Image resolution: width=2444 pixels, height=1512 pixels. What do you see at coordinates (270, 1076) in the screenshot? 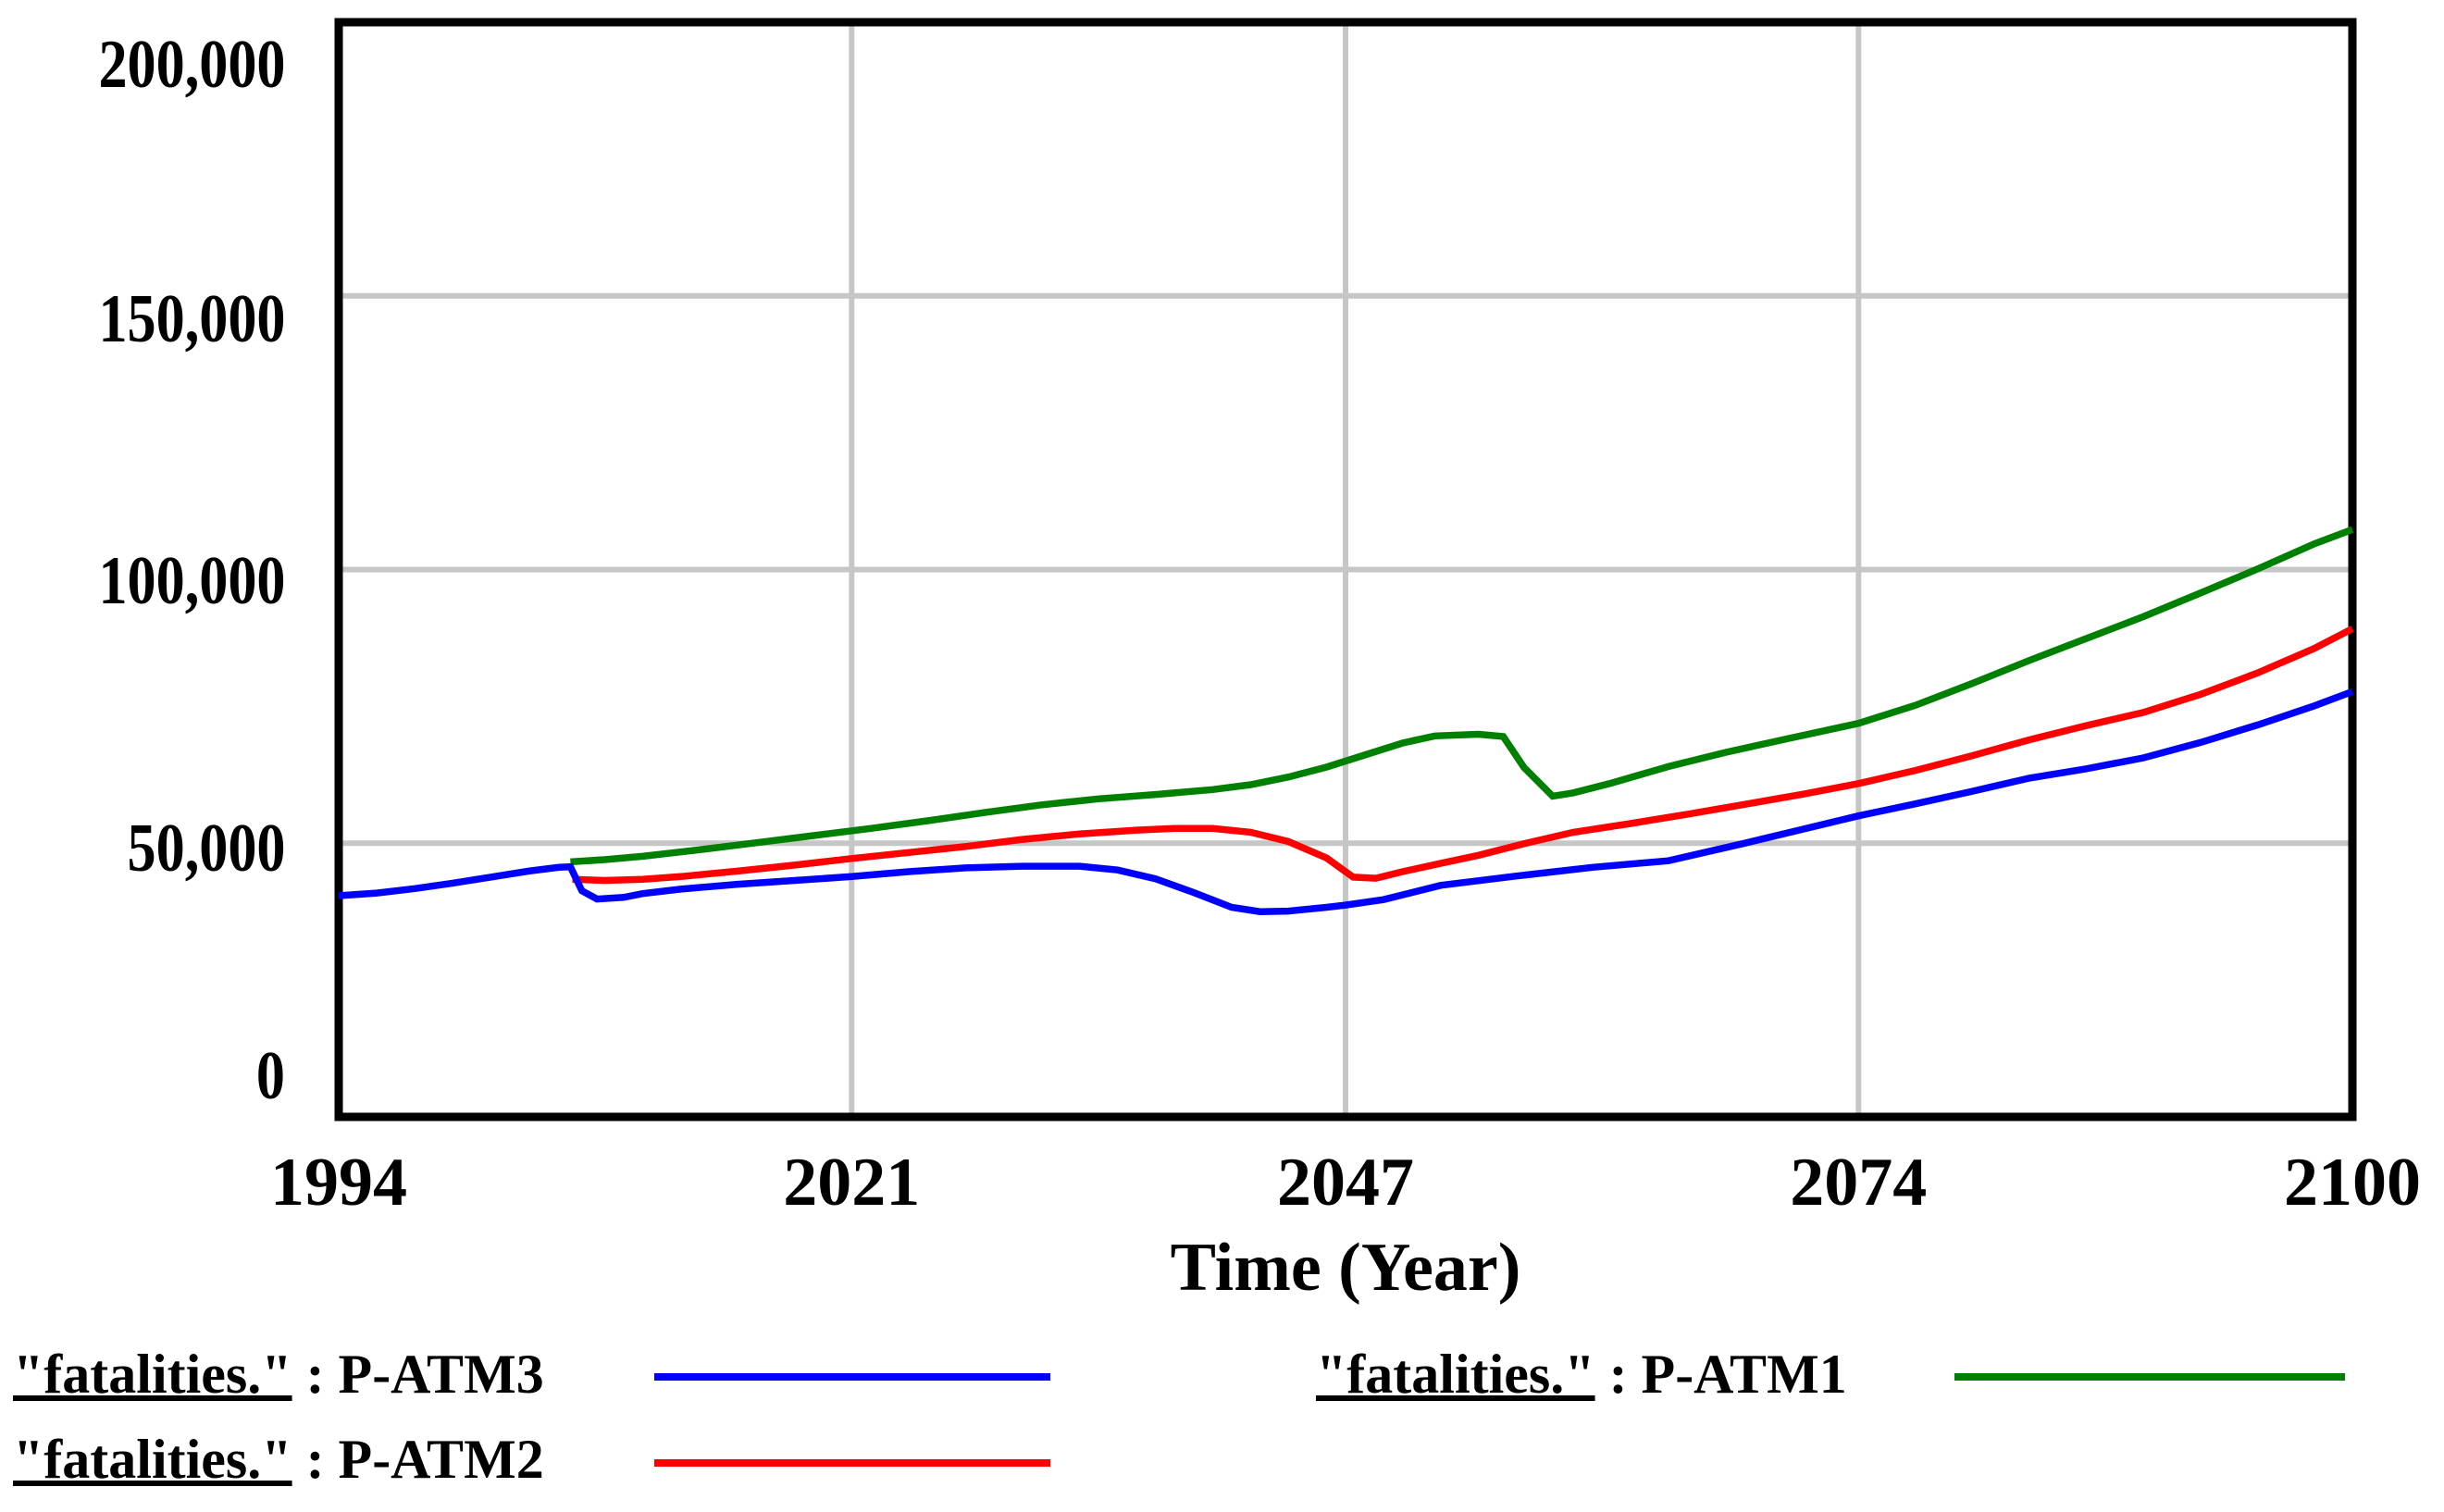
I see `y-tick-text: 0` at bounding box center [270, 1076].